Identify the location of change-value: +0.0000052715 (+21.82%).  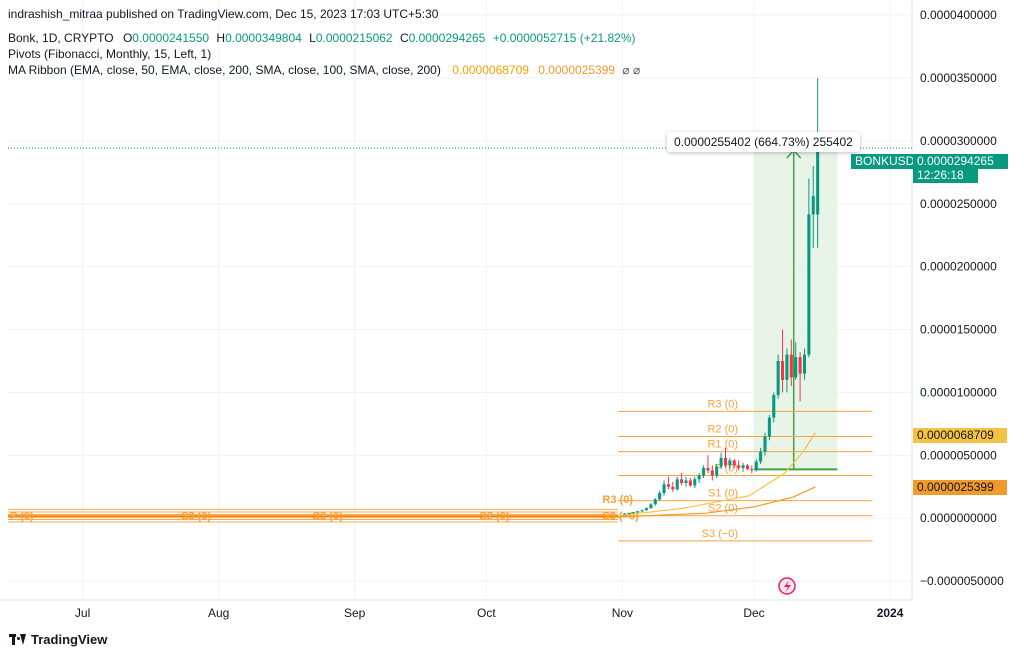
(564, 38).